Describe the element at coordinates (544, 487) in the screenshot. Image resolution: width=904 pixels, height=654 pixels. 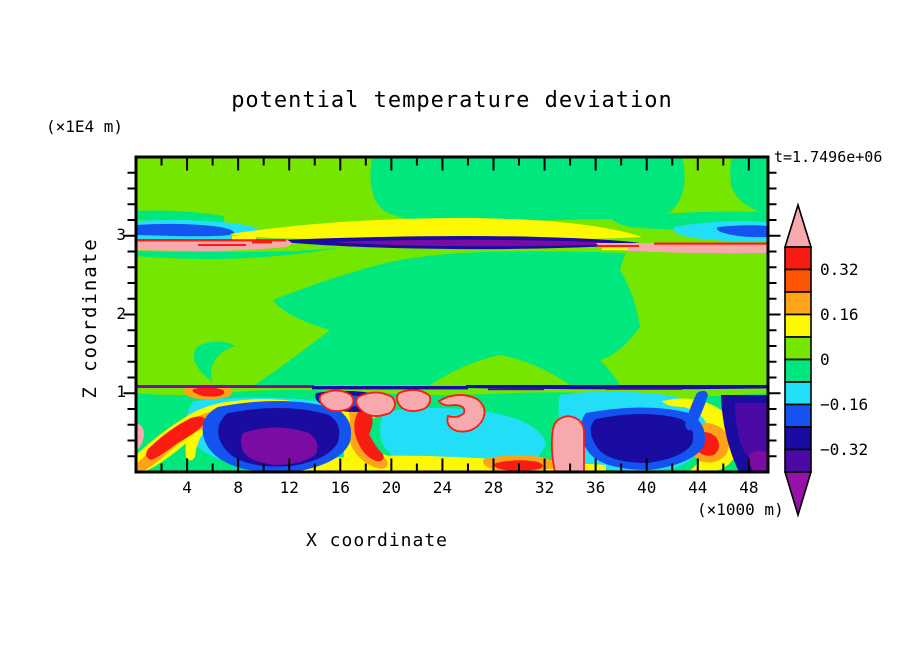
I see `x-tick-label: 32` at that location.